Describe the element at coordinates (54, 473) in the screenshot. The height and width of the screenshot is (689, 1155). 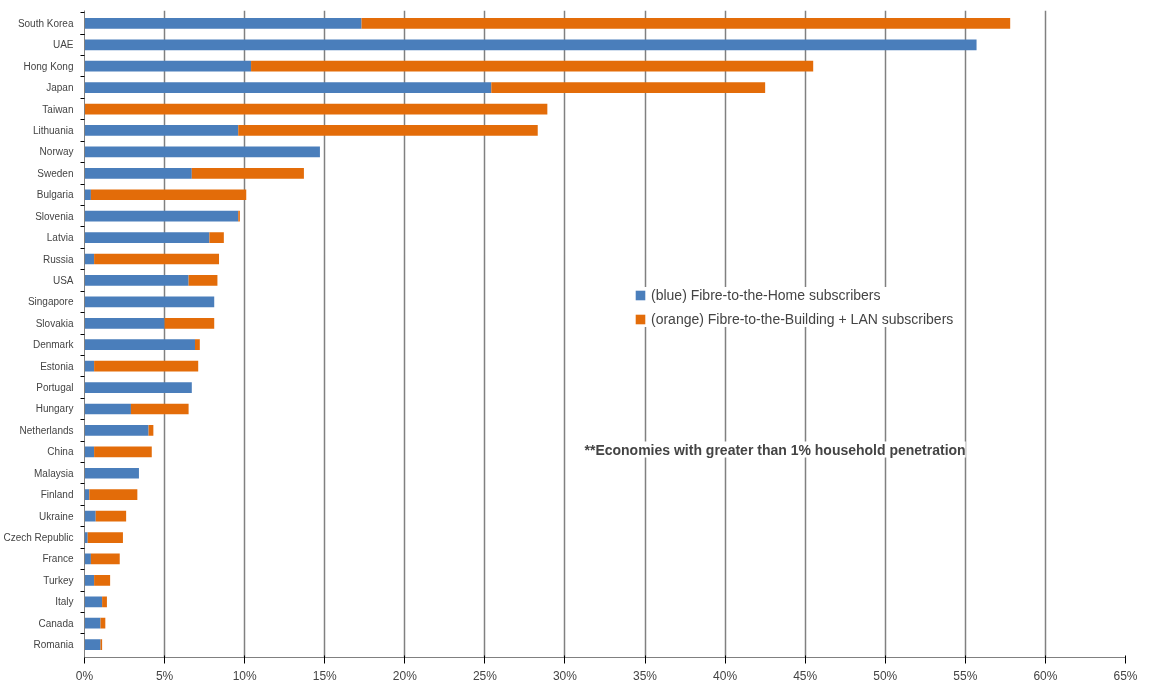
I see `y-tick-label: Malaysia` at that location.